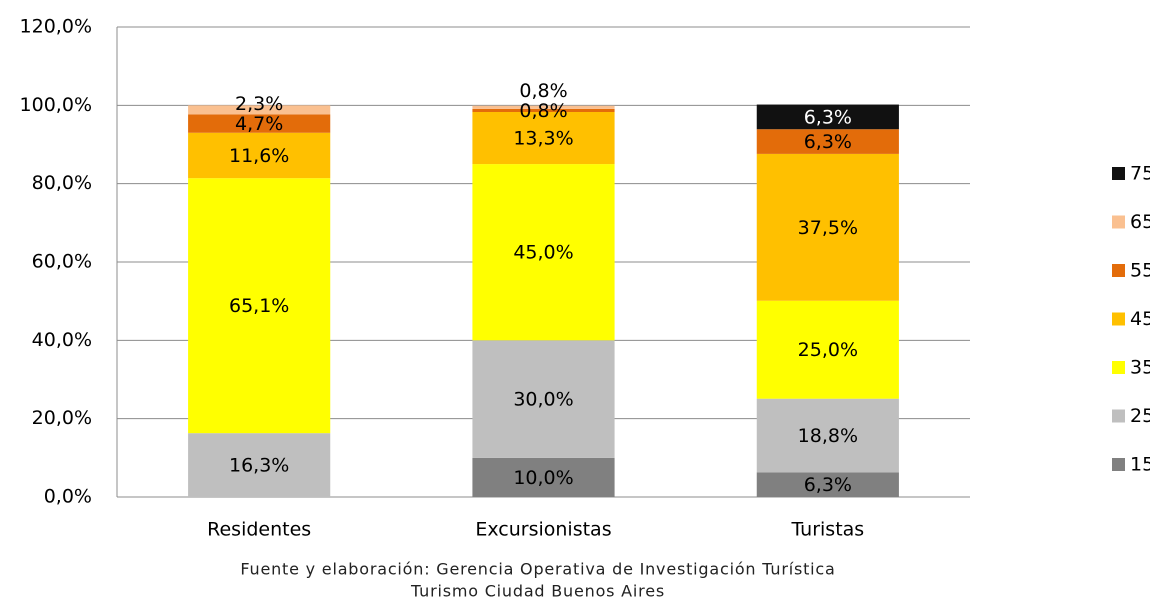 The image size is (1150, 603). Describe the element at coordinates (537, 591) in the screenshot. I see `source-note: Turismo Ciudad Buenos Aires` at that location.